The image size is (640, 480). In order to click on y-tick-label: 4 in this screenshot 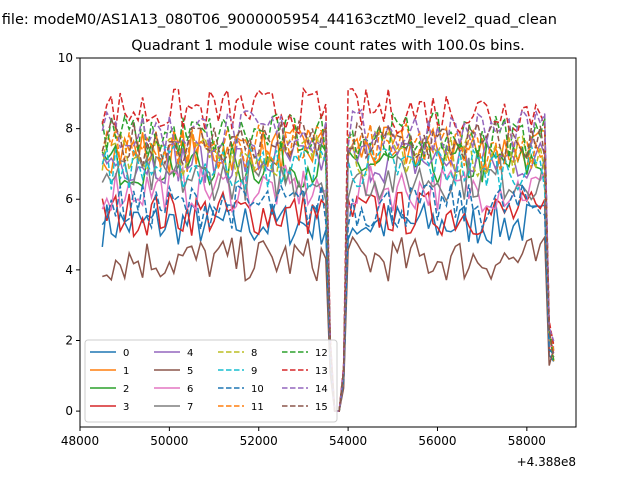, I will do `click(69, 270)`.